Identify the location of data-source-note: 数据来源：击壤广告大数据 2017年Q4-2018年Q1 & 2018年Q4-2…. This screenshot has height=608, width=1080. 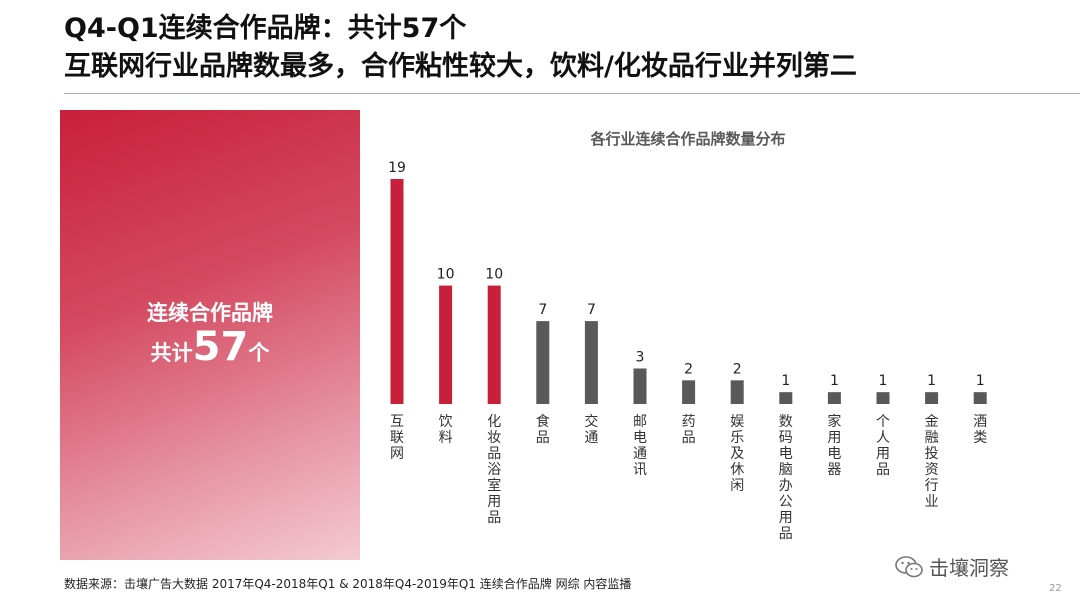
(348, 584).